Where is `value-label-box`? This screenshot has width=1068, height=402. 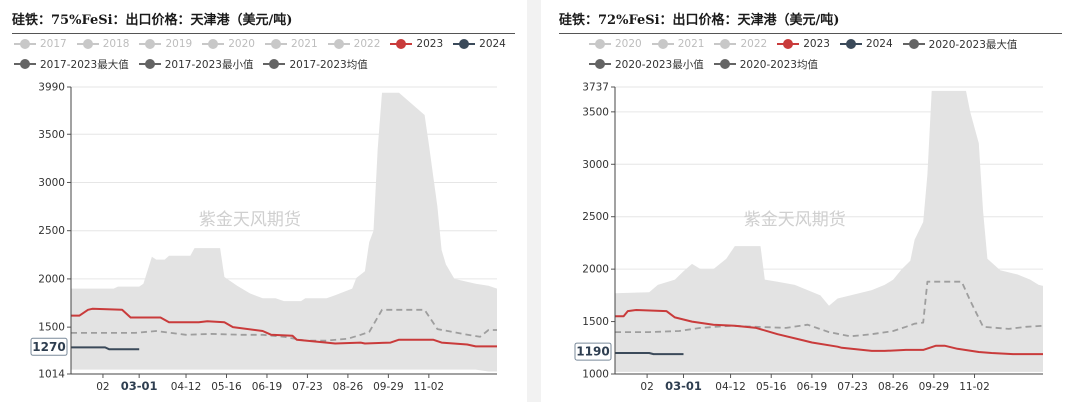
value-label-box is located at coordinates (49, 346).